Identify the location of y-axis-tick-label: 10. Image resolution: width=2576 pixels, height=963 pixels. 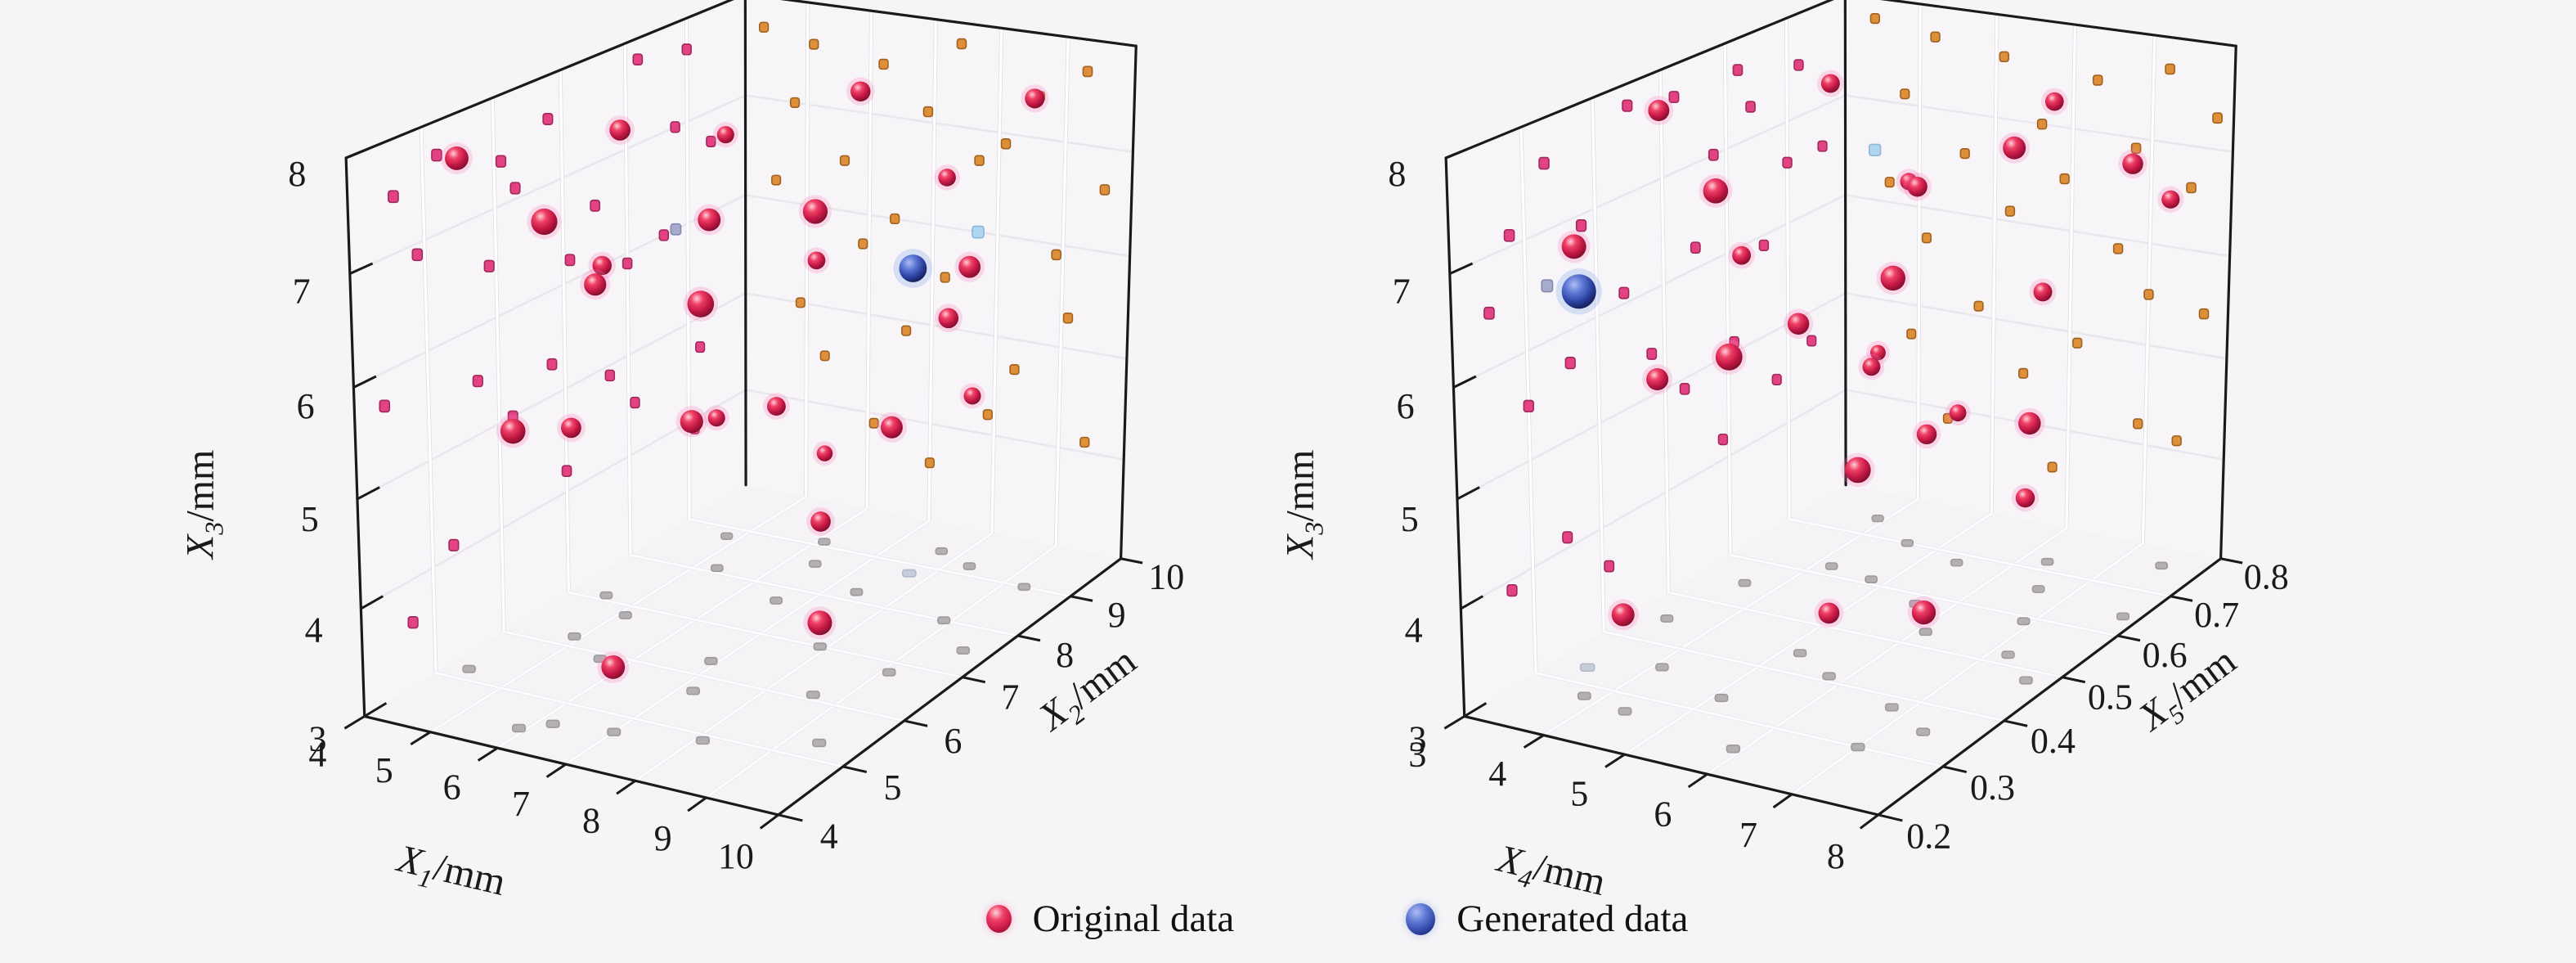
(1166, 577).